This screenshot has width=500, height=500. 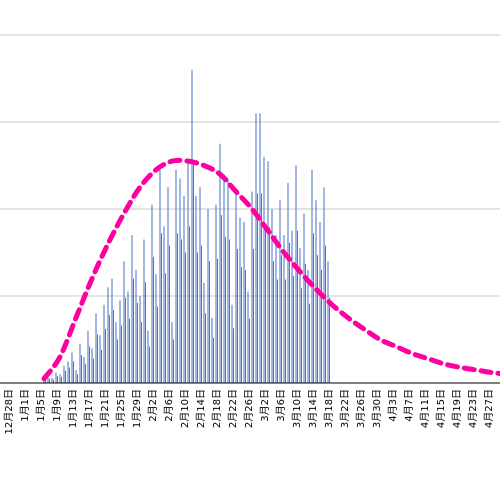 I want to click on x-tick-label: 1月17日, so click(x=89, y=408).